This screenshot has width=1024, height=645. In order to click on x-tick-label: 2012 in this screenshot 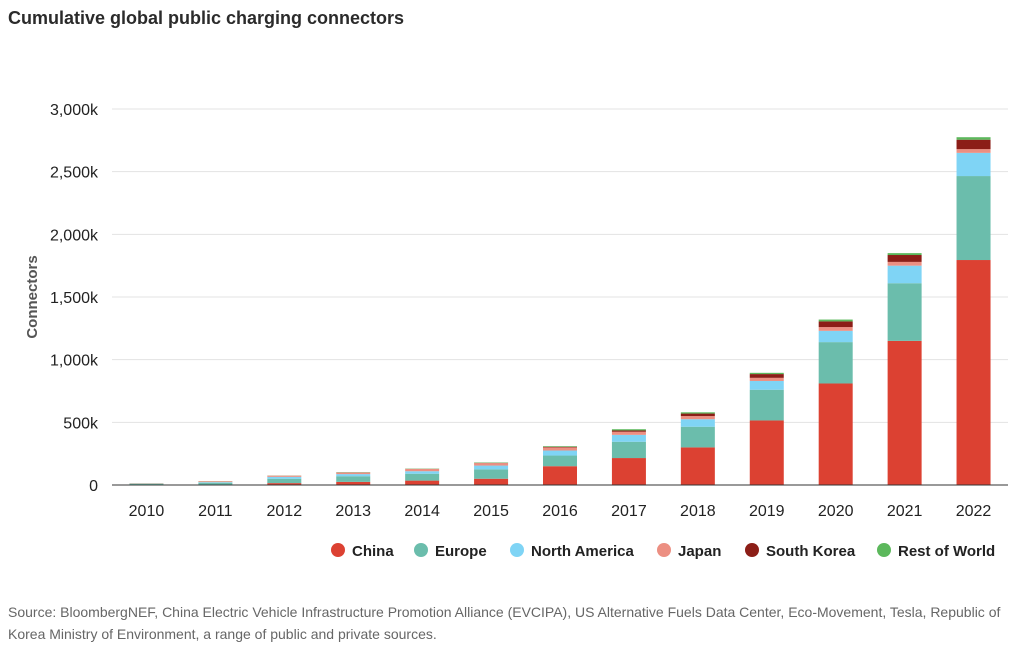, I will do `click(285, 511)`.